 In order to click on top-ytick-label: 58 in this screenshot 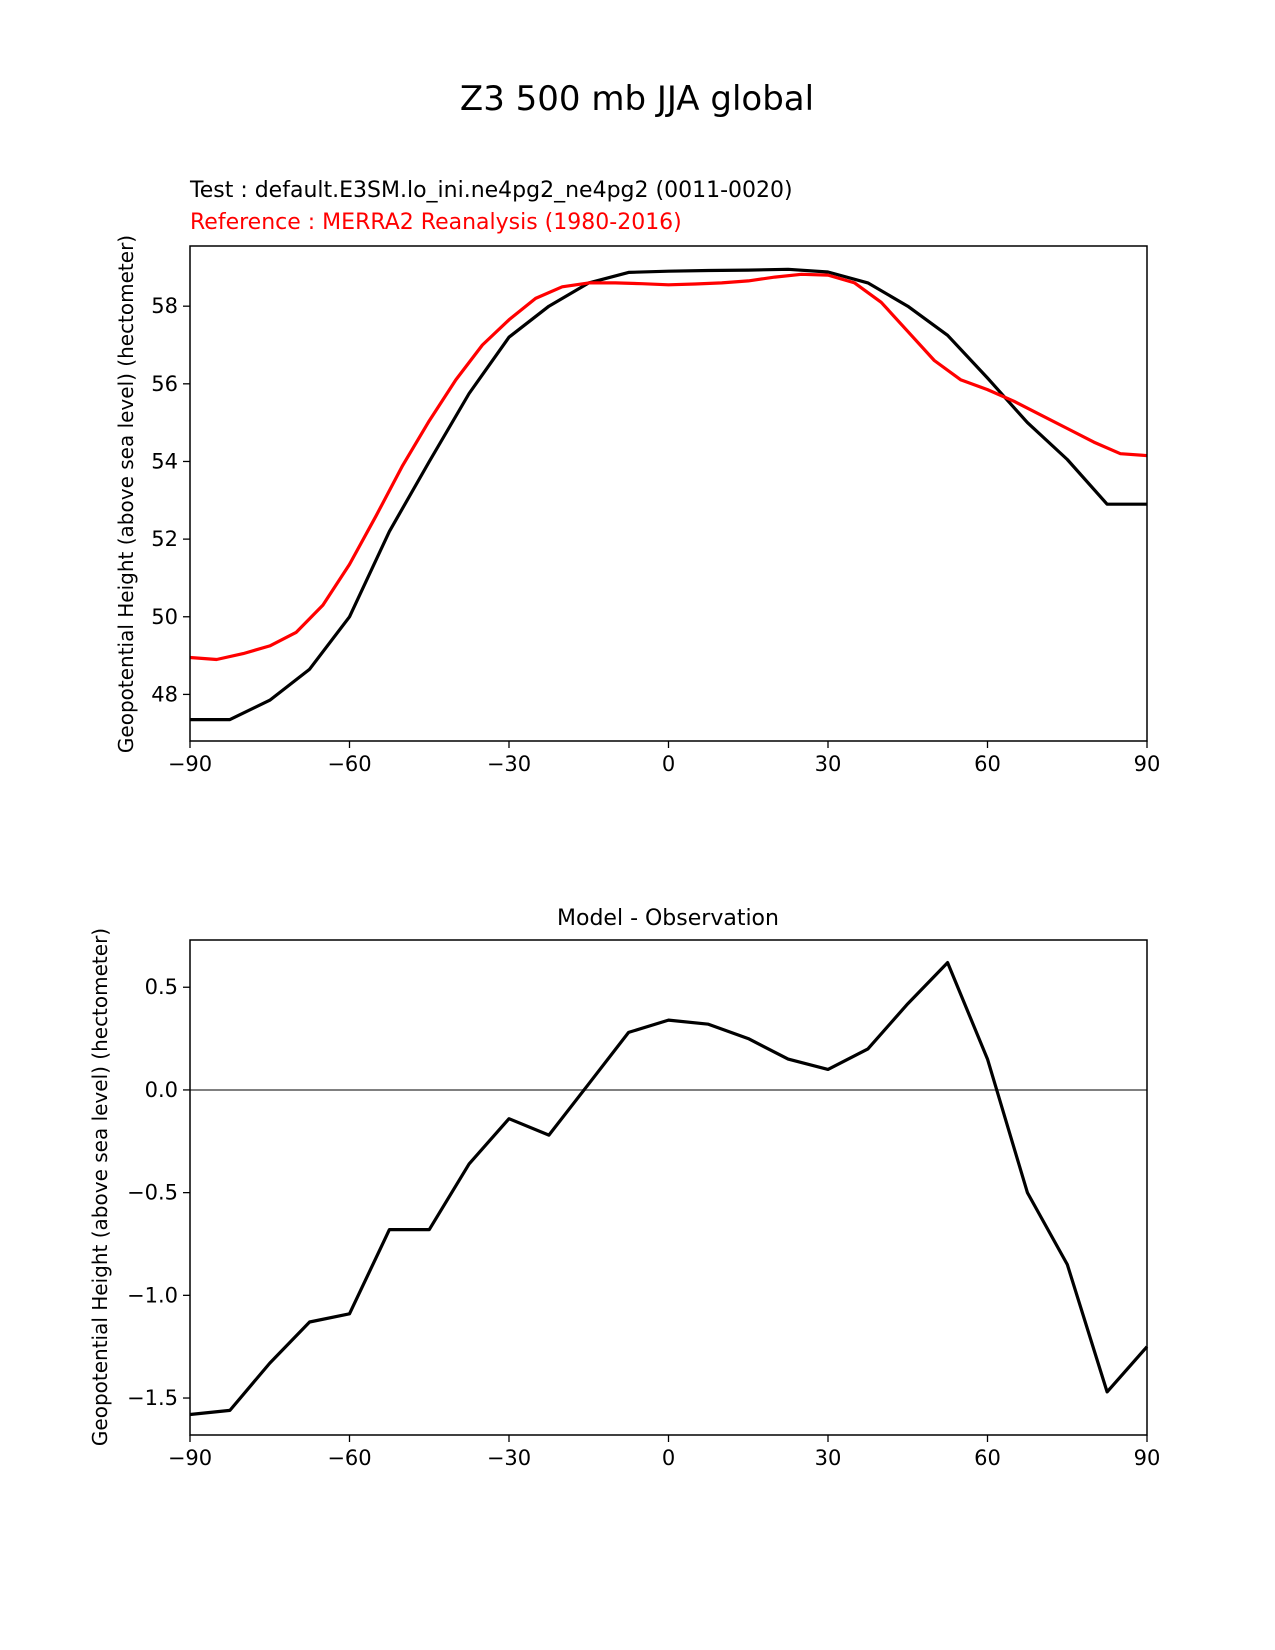, I will do `click(164, 306)`.